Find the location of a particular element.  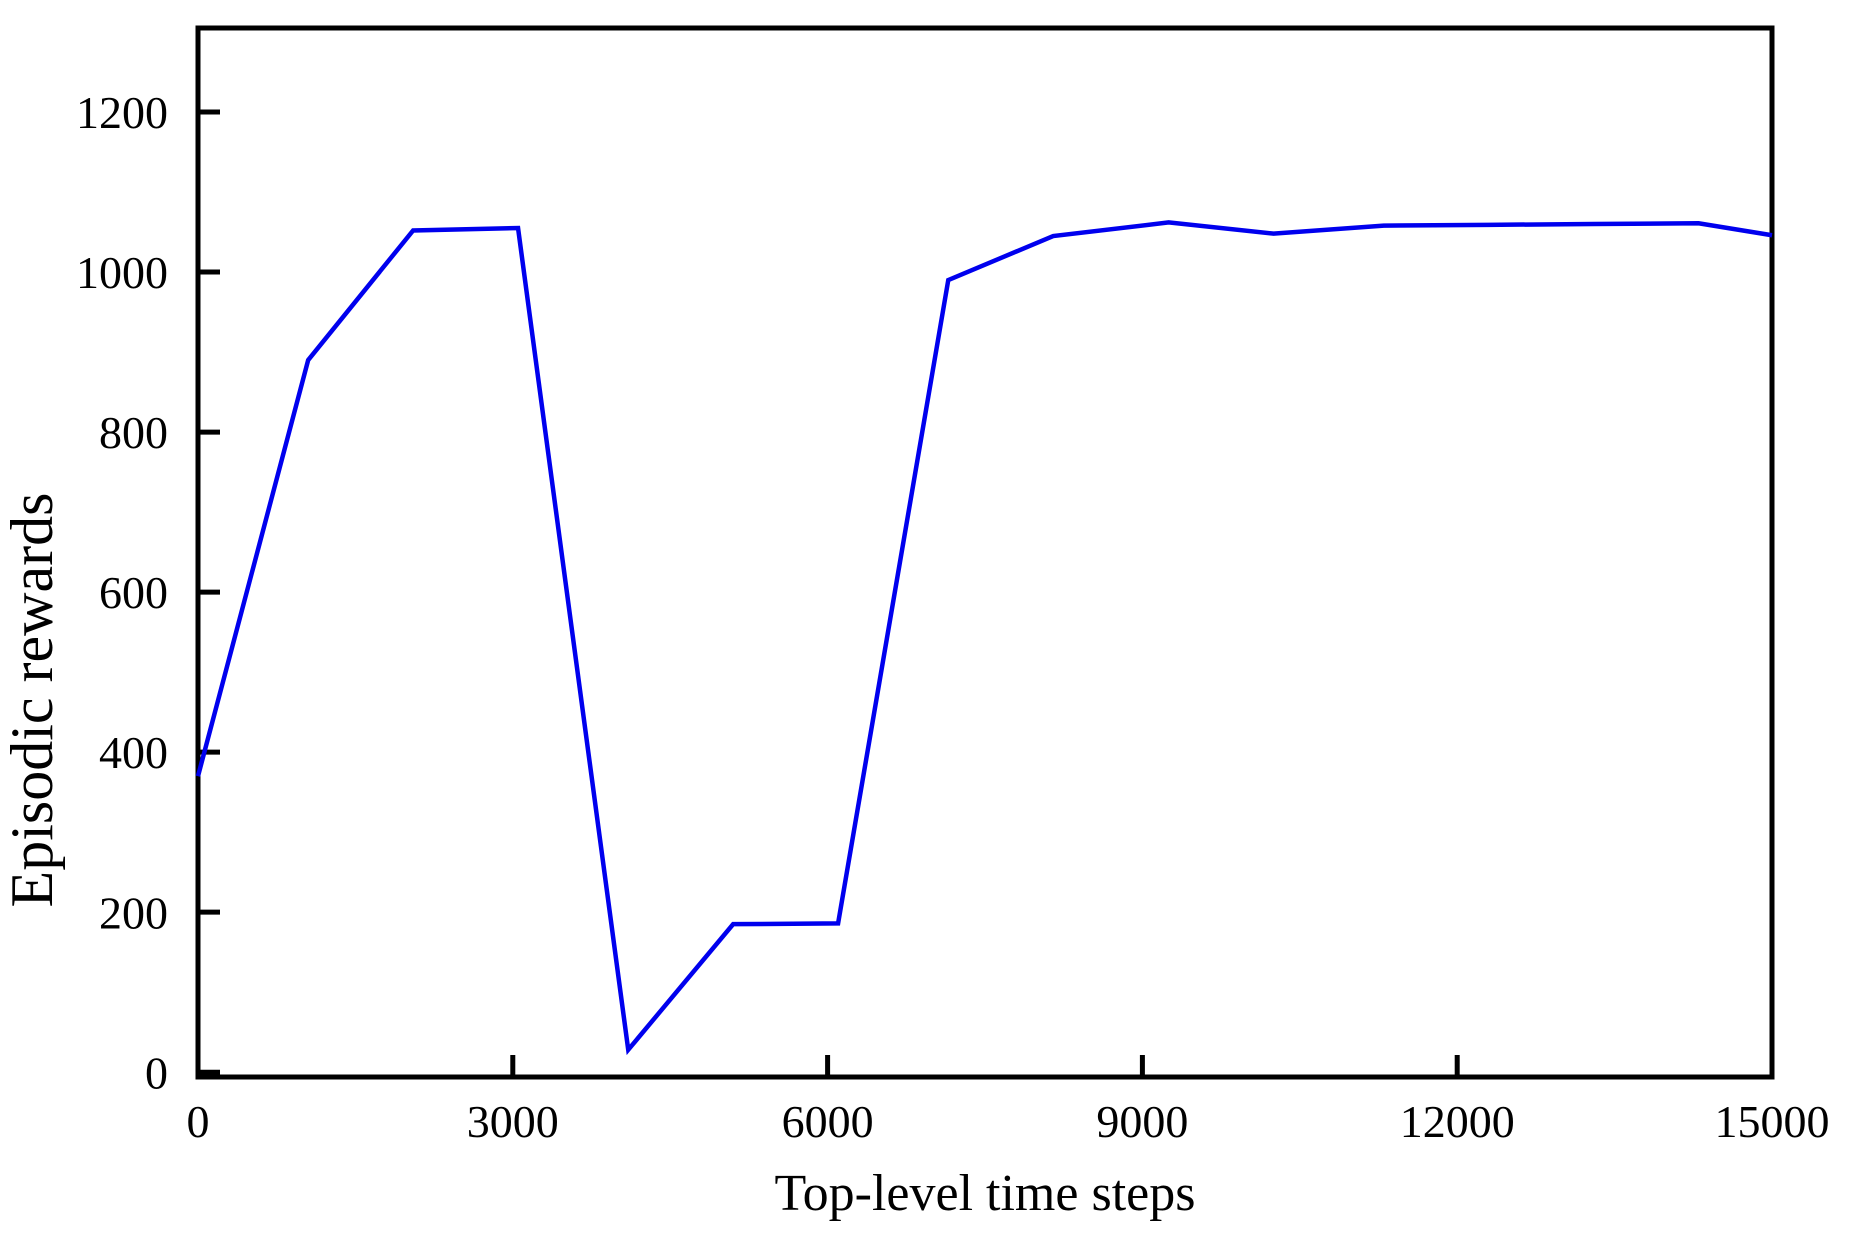

y-tick-group: 0 200 400 600 800 1000 1200 is located at coordinates (148, 592).